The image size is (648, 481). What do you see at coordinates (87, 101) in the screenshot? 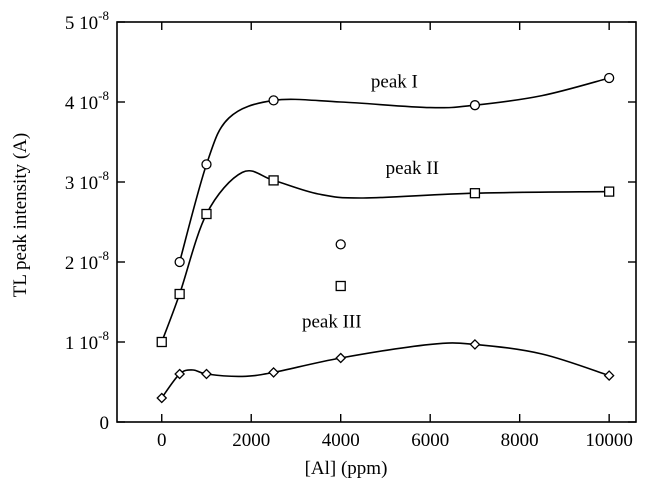
I see `y-tick-label: 4 10-8` at bounding box center [87, 101].